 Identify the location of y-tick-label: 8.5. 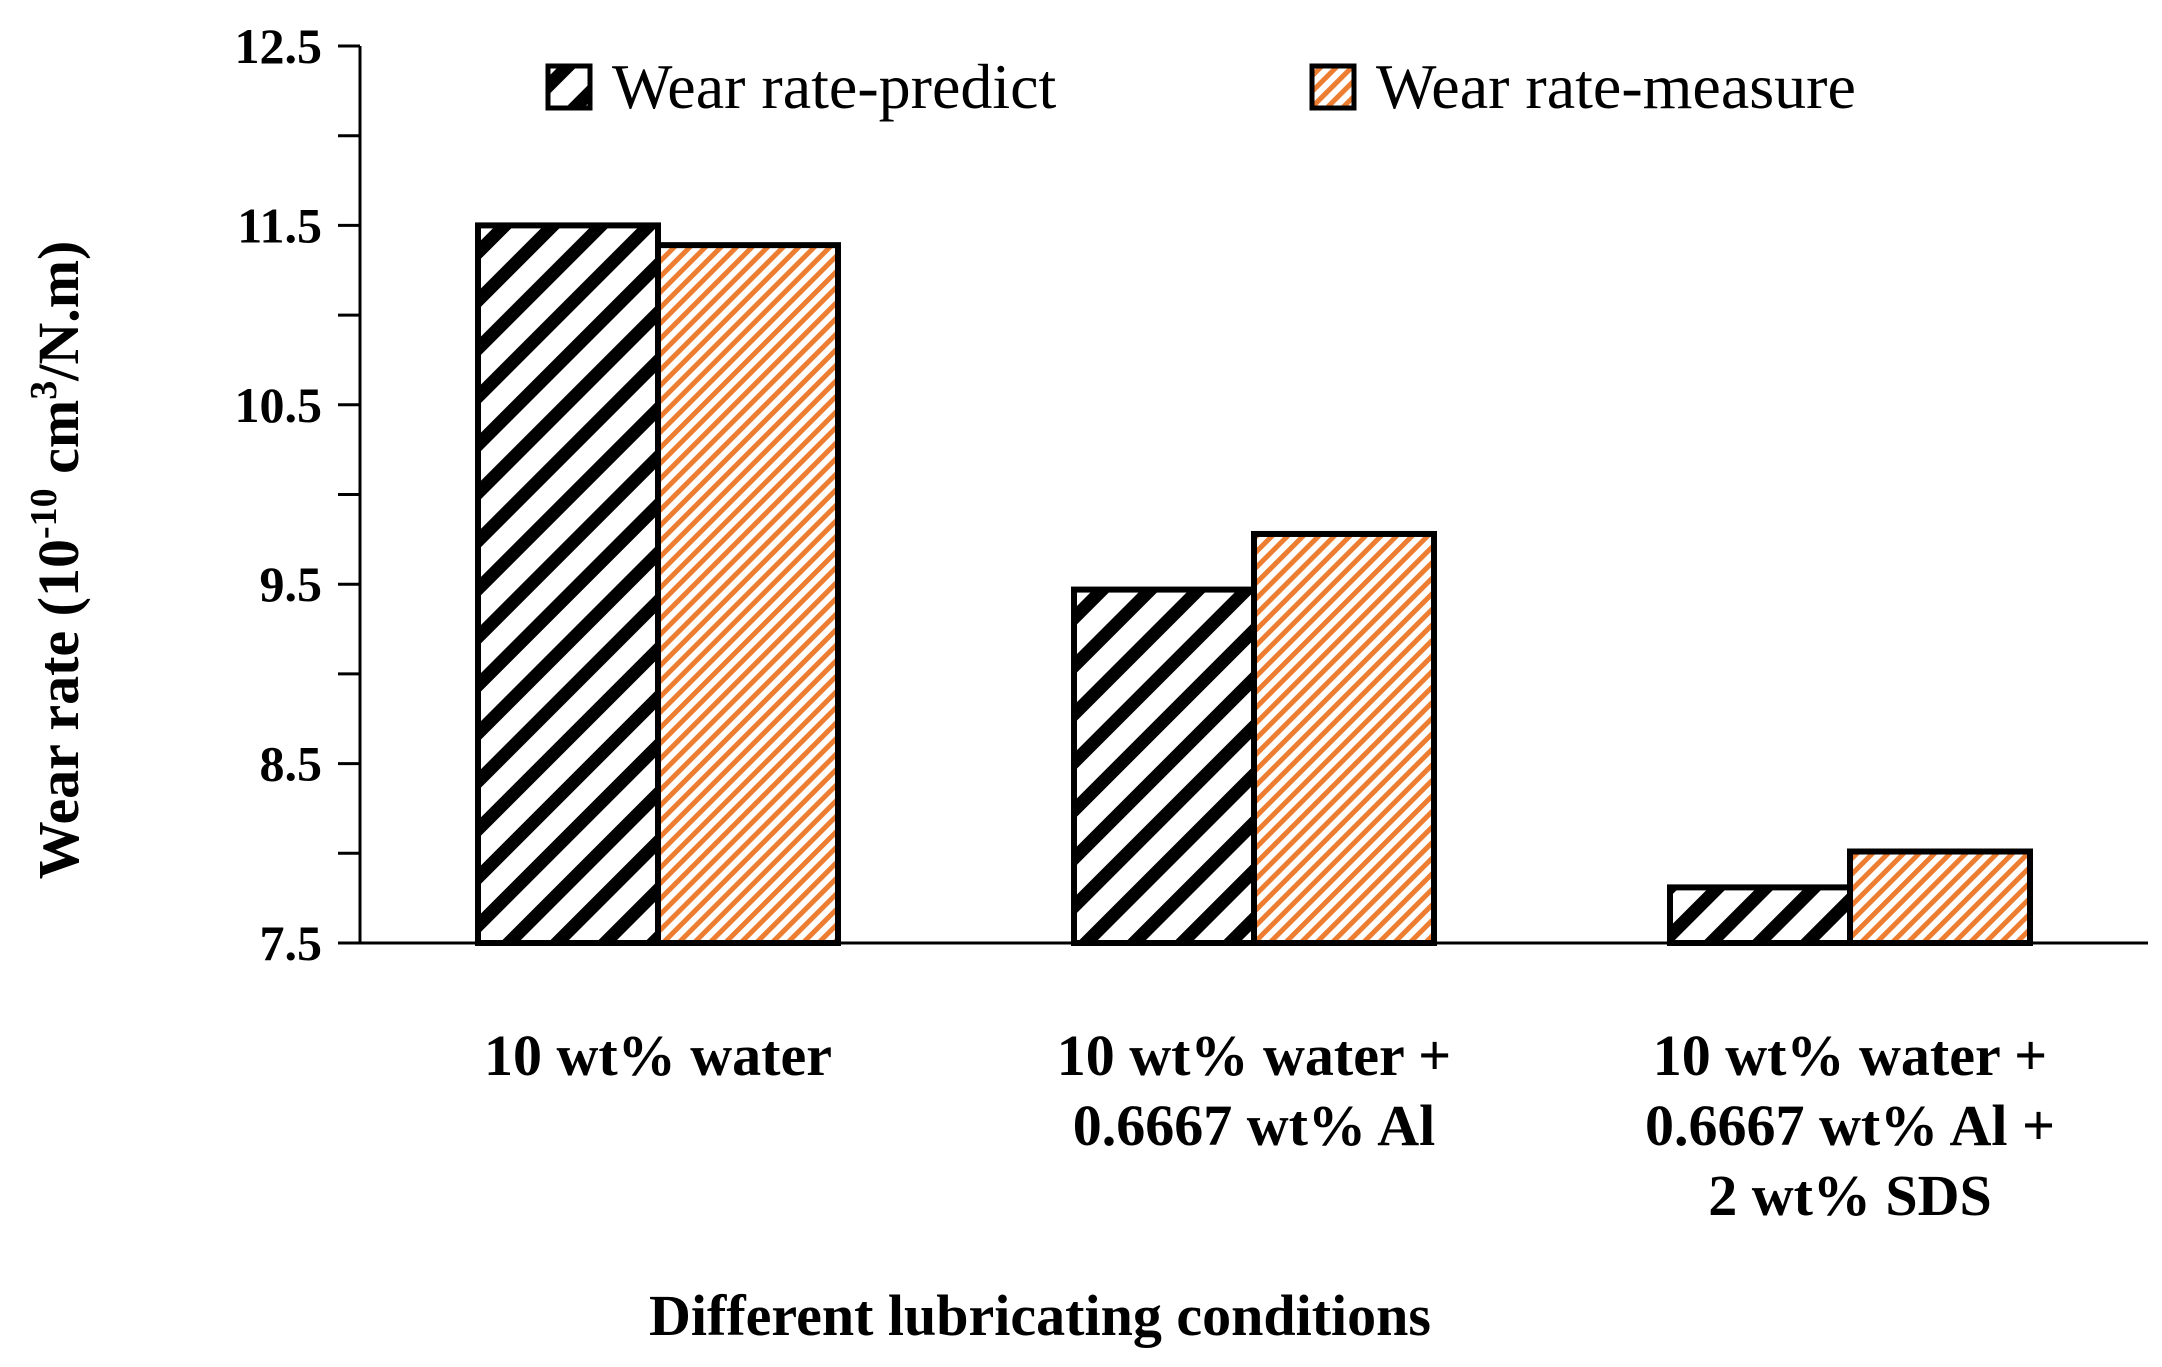
(291, 764).